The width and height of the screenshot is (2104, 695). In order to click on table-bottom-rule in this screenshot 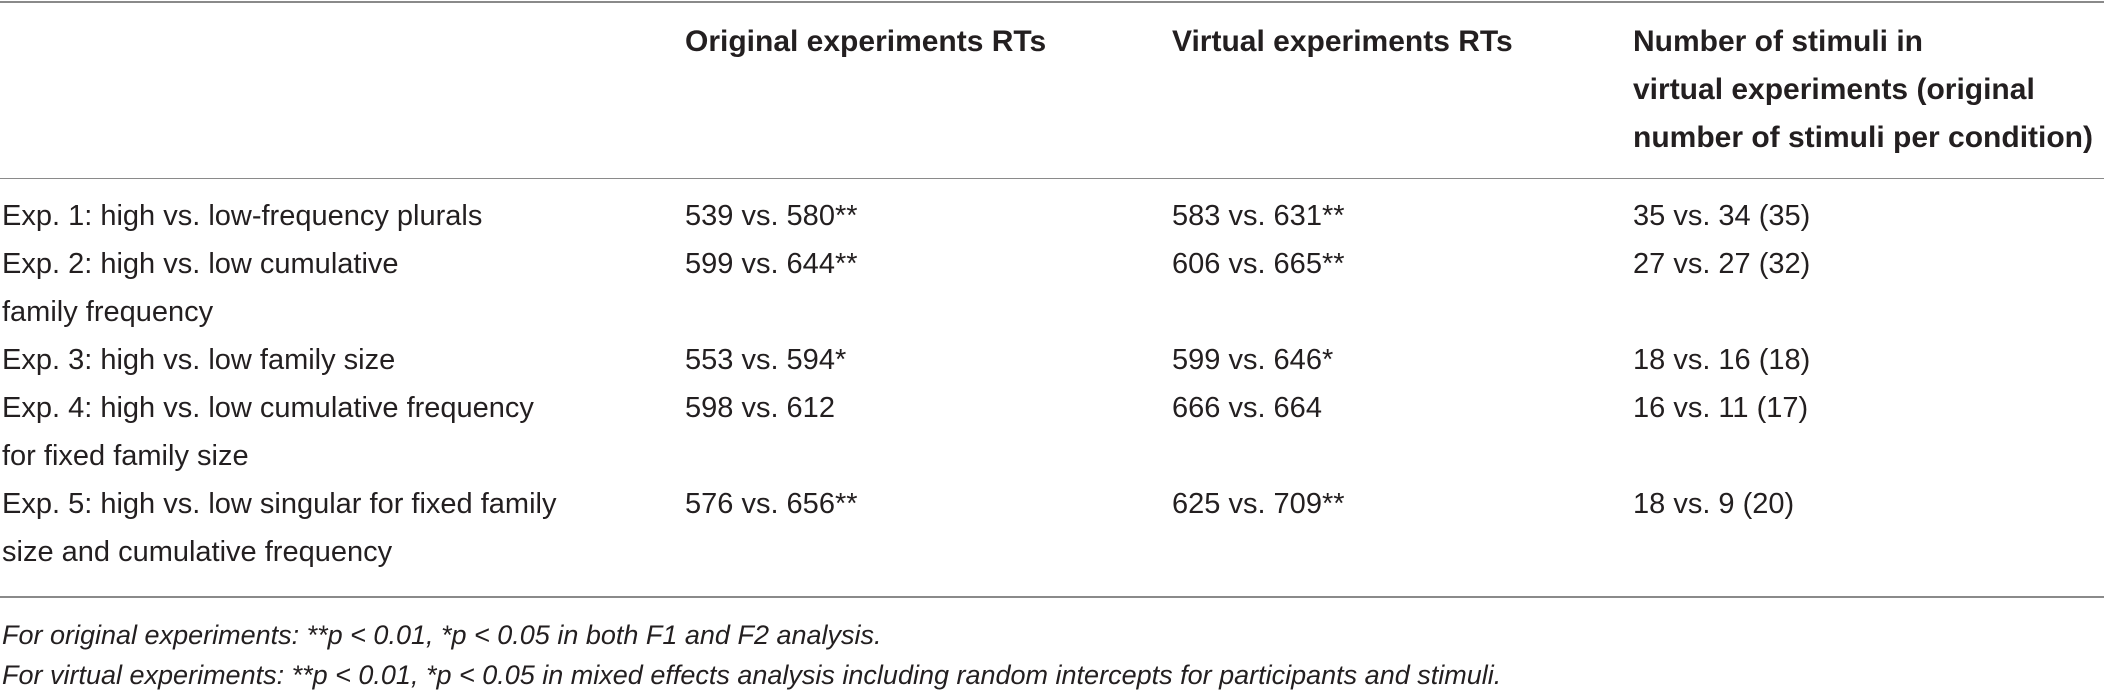, I will do `click(1052, 597)`.